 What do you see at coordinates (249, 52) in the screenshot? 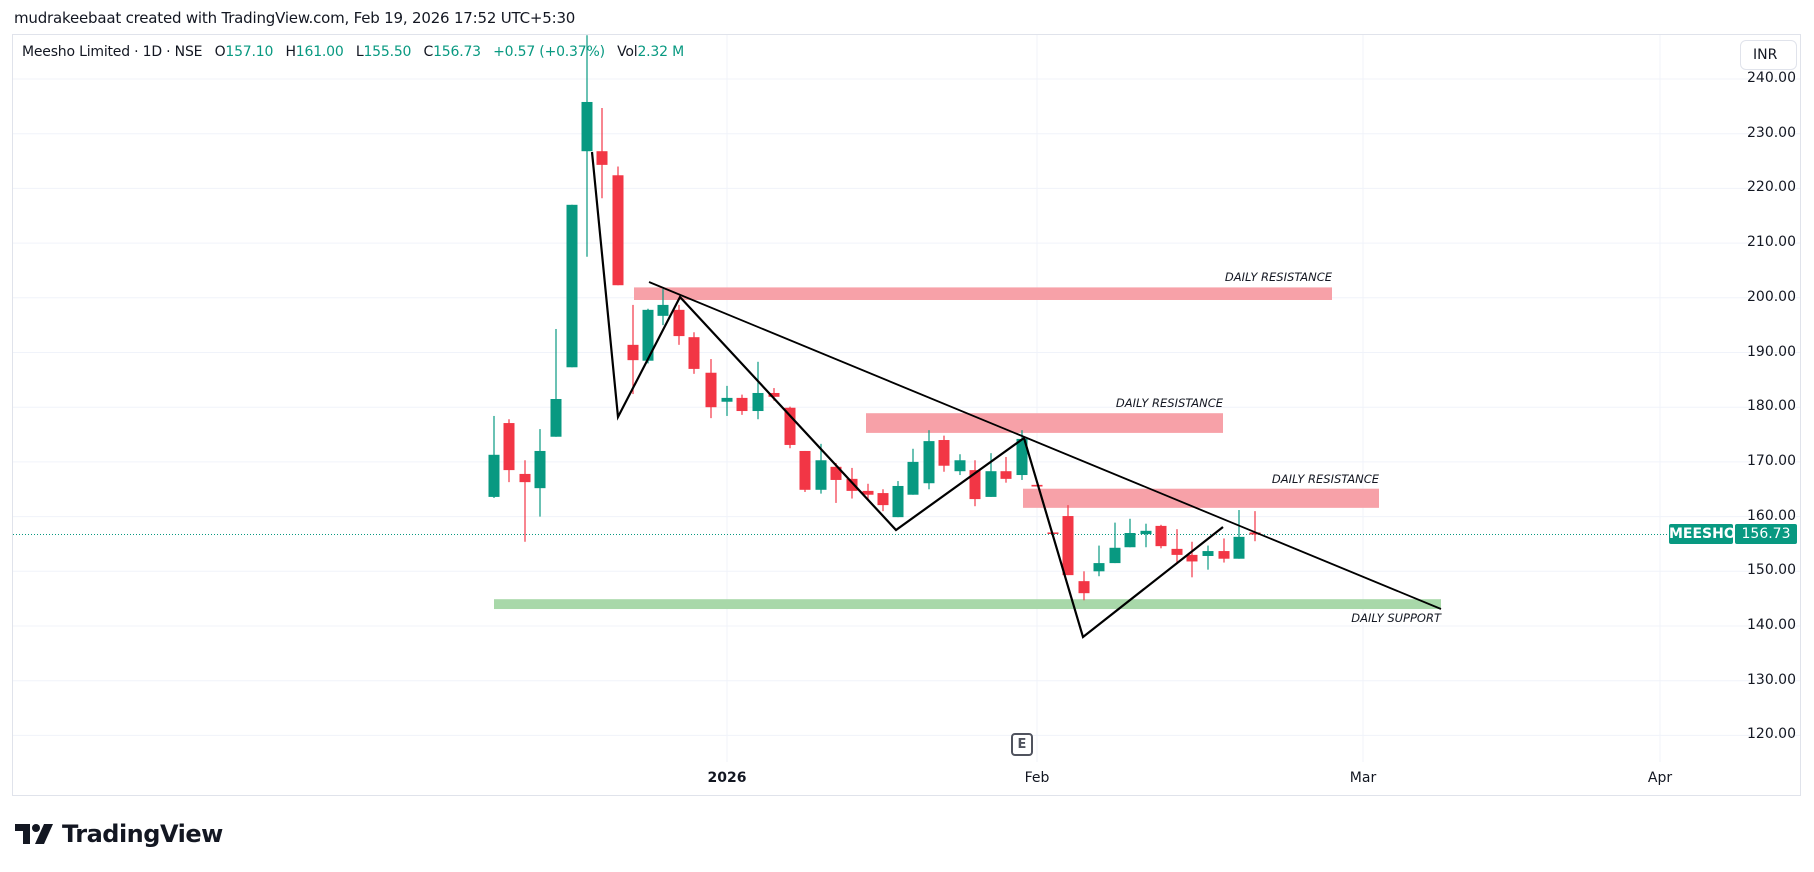
I see `open-value: 157.10` at bounding box center [249, 52].